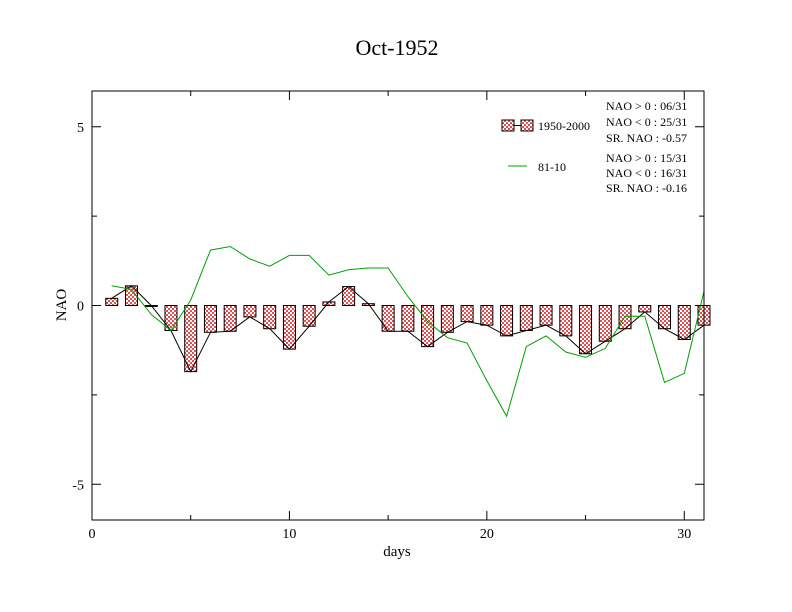 The height and width of the screenshot is (612, 792). Describe the element at coordinates (80, 128) in the screenshot. I see `y-tick-label-5: 5` at that location.